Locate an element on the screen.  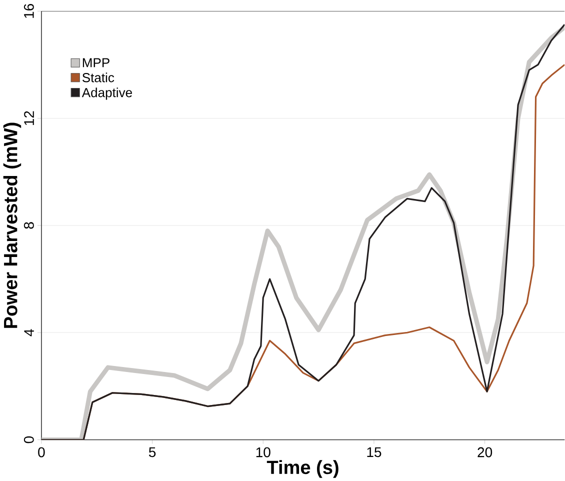
legend-label: Adaptive is located at coordinates (107, 94).